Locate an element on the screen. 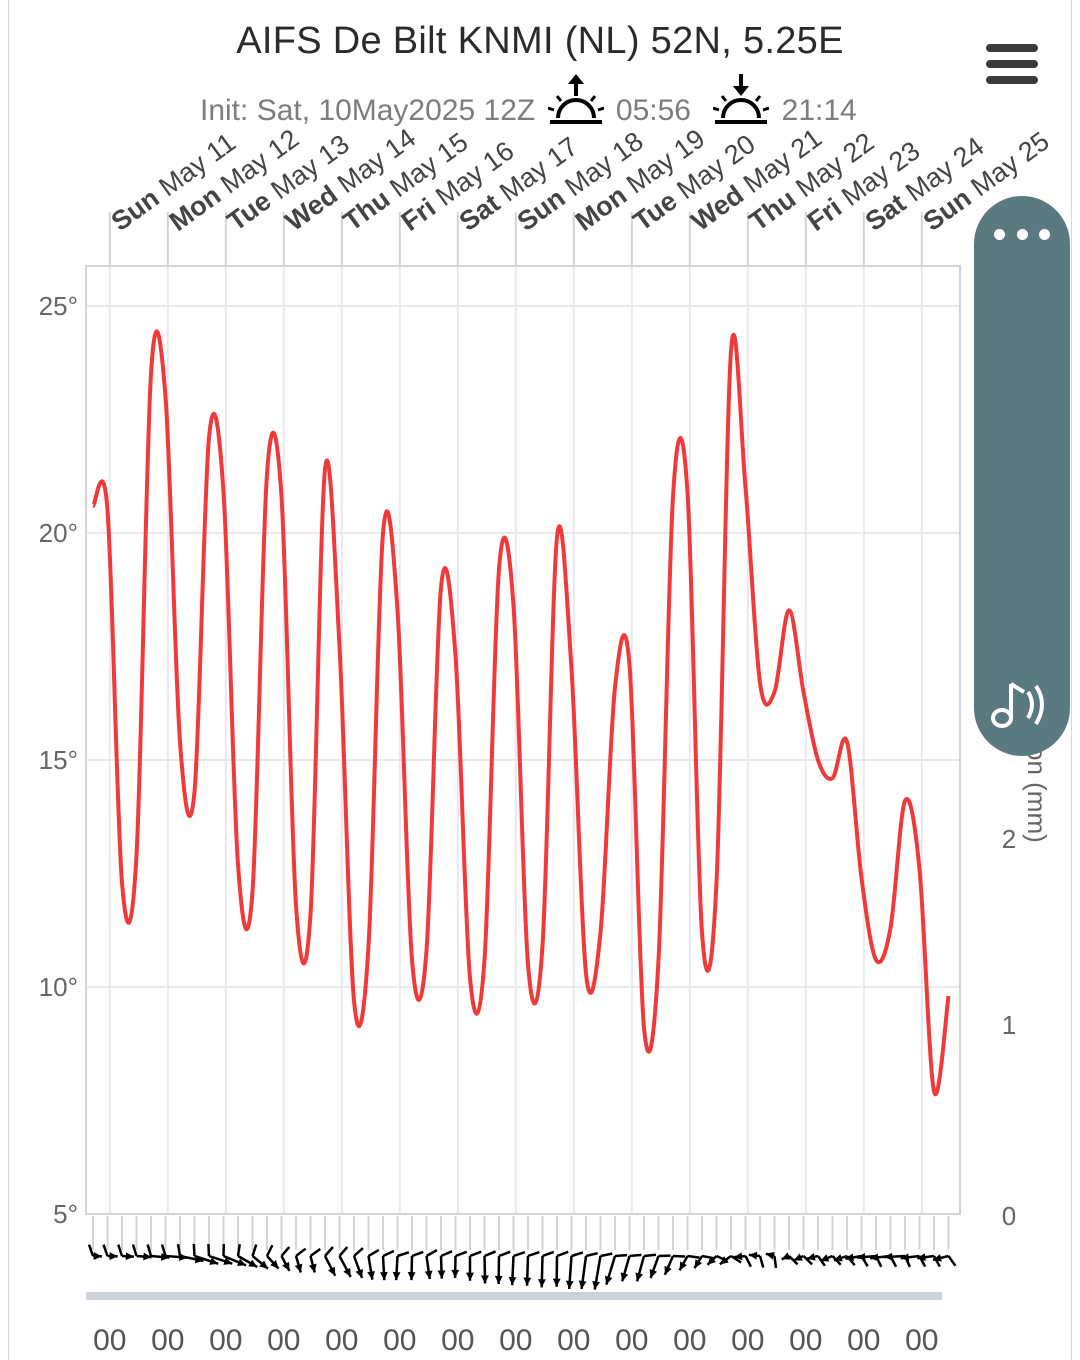 This screenshot has height=1360, width=1080. right-axis-tick: 0 is located at coordinates (1009, 1216).